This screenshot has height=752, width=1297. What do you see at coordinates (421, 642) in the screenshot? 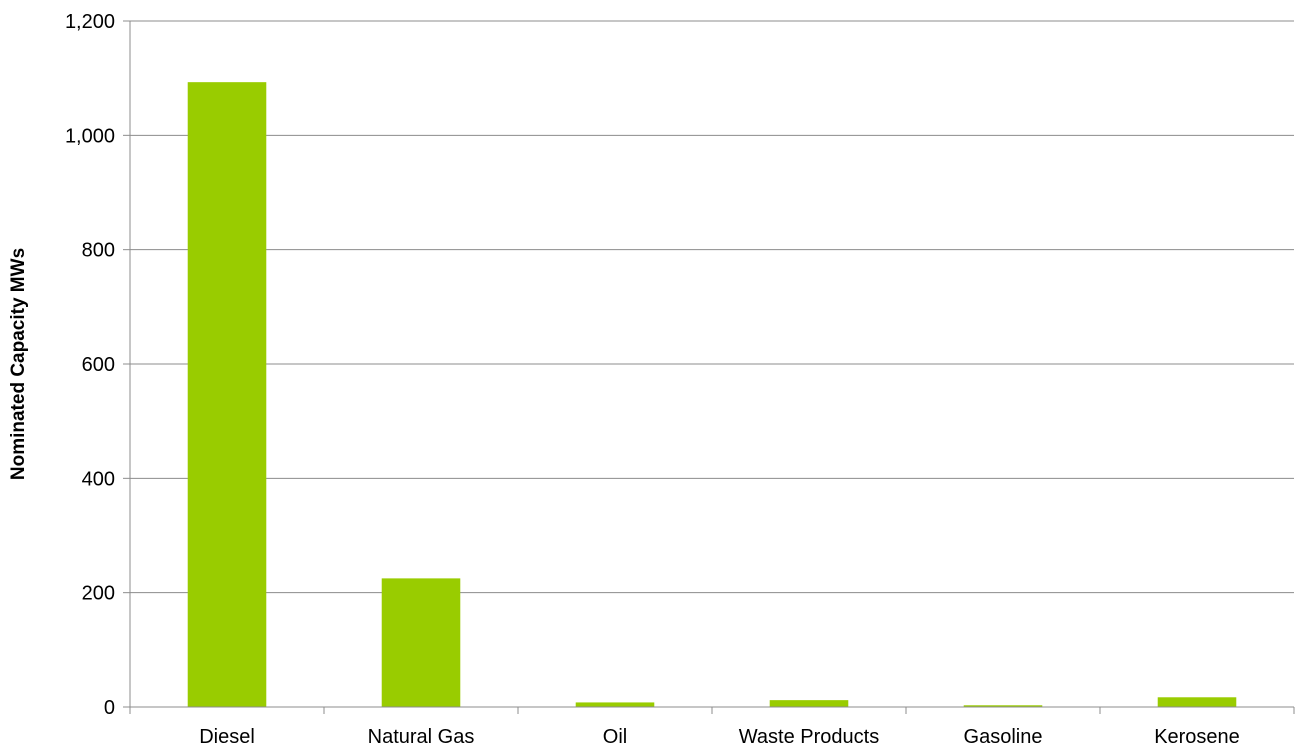
I see `bar-natural-gas` at bounding box center [421, 642].